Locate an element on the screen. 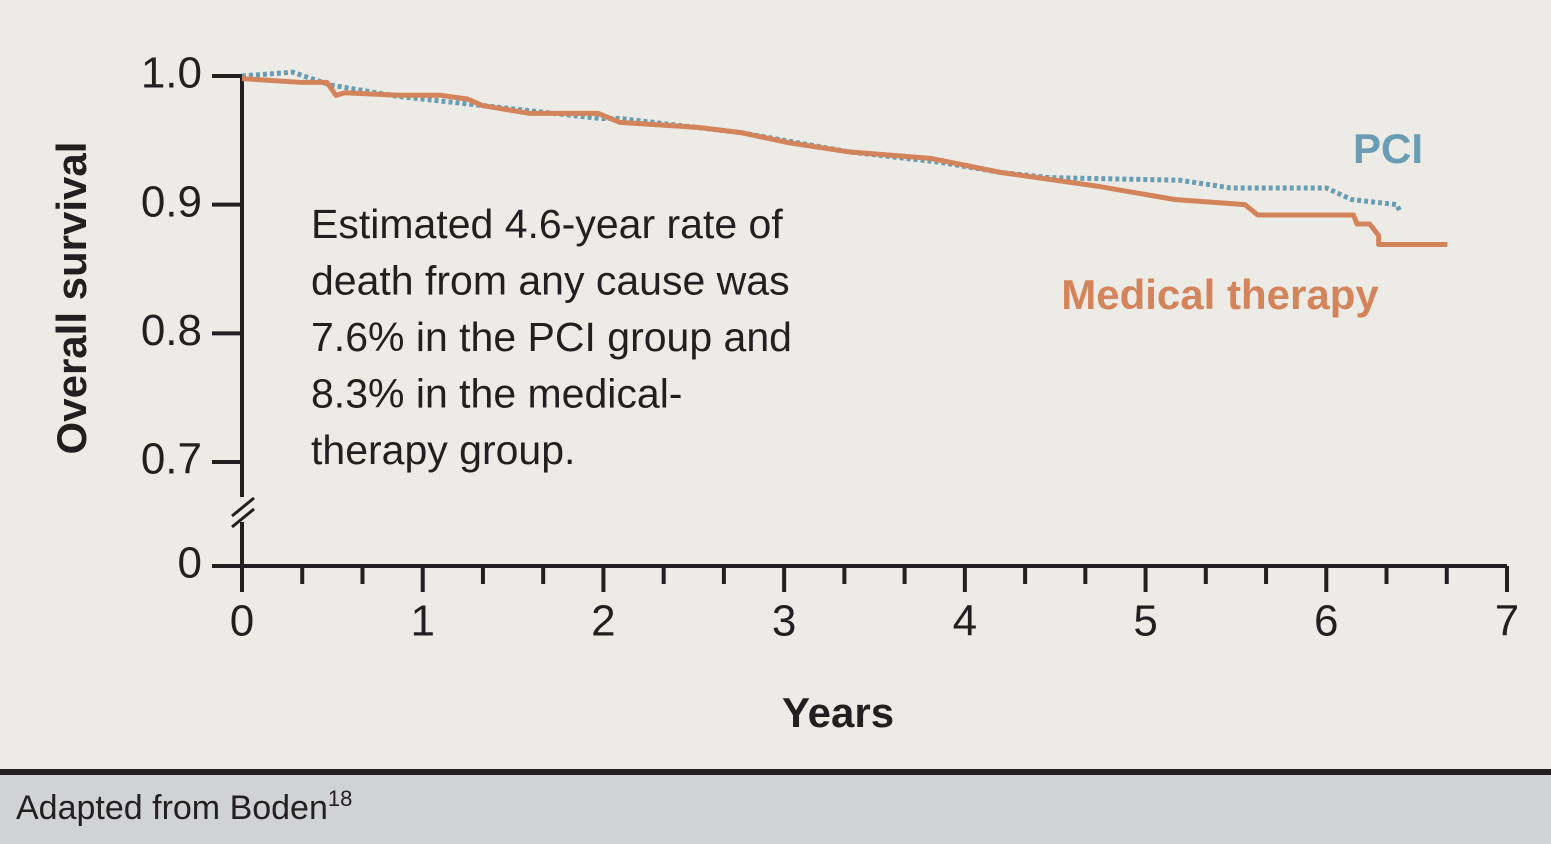  annotation-line: Estimated 4.6-year rate of is located at coordinates (547, 224).